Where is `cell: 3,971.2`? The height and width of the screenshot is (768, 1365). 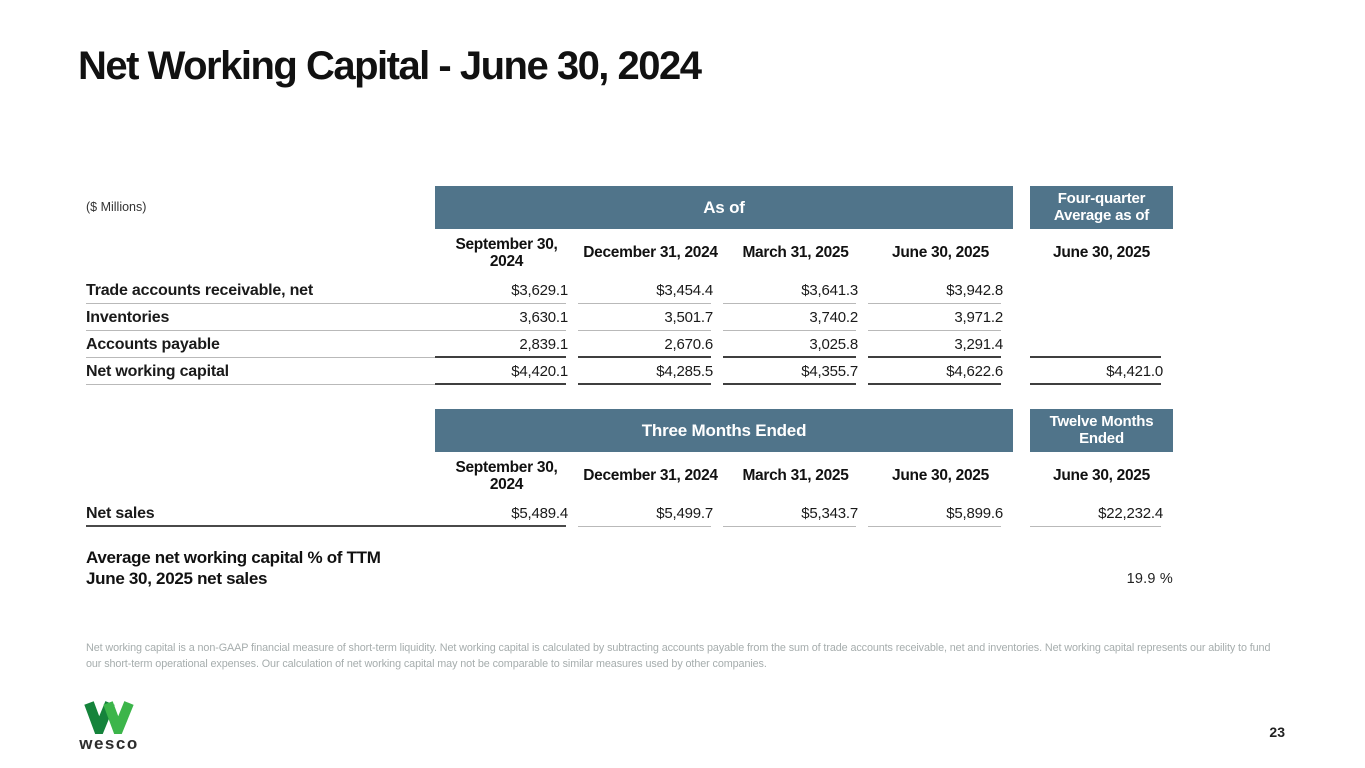
cell: 3,971.2 is located at coordinates (940, 317).